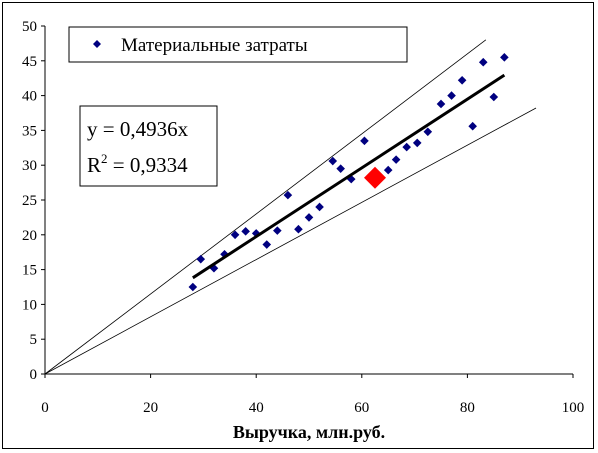  I want to click on legend-entry: Материальные затраты, so click(214, 45).